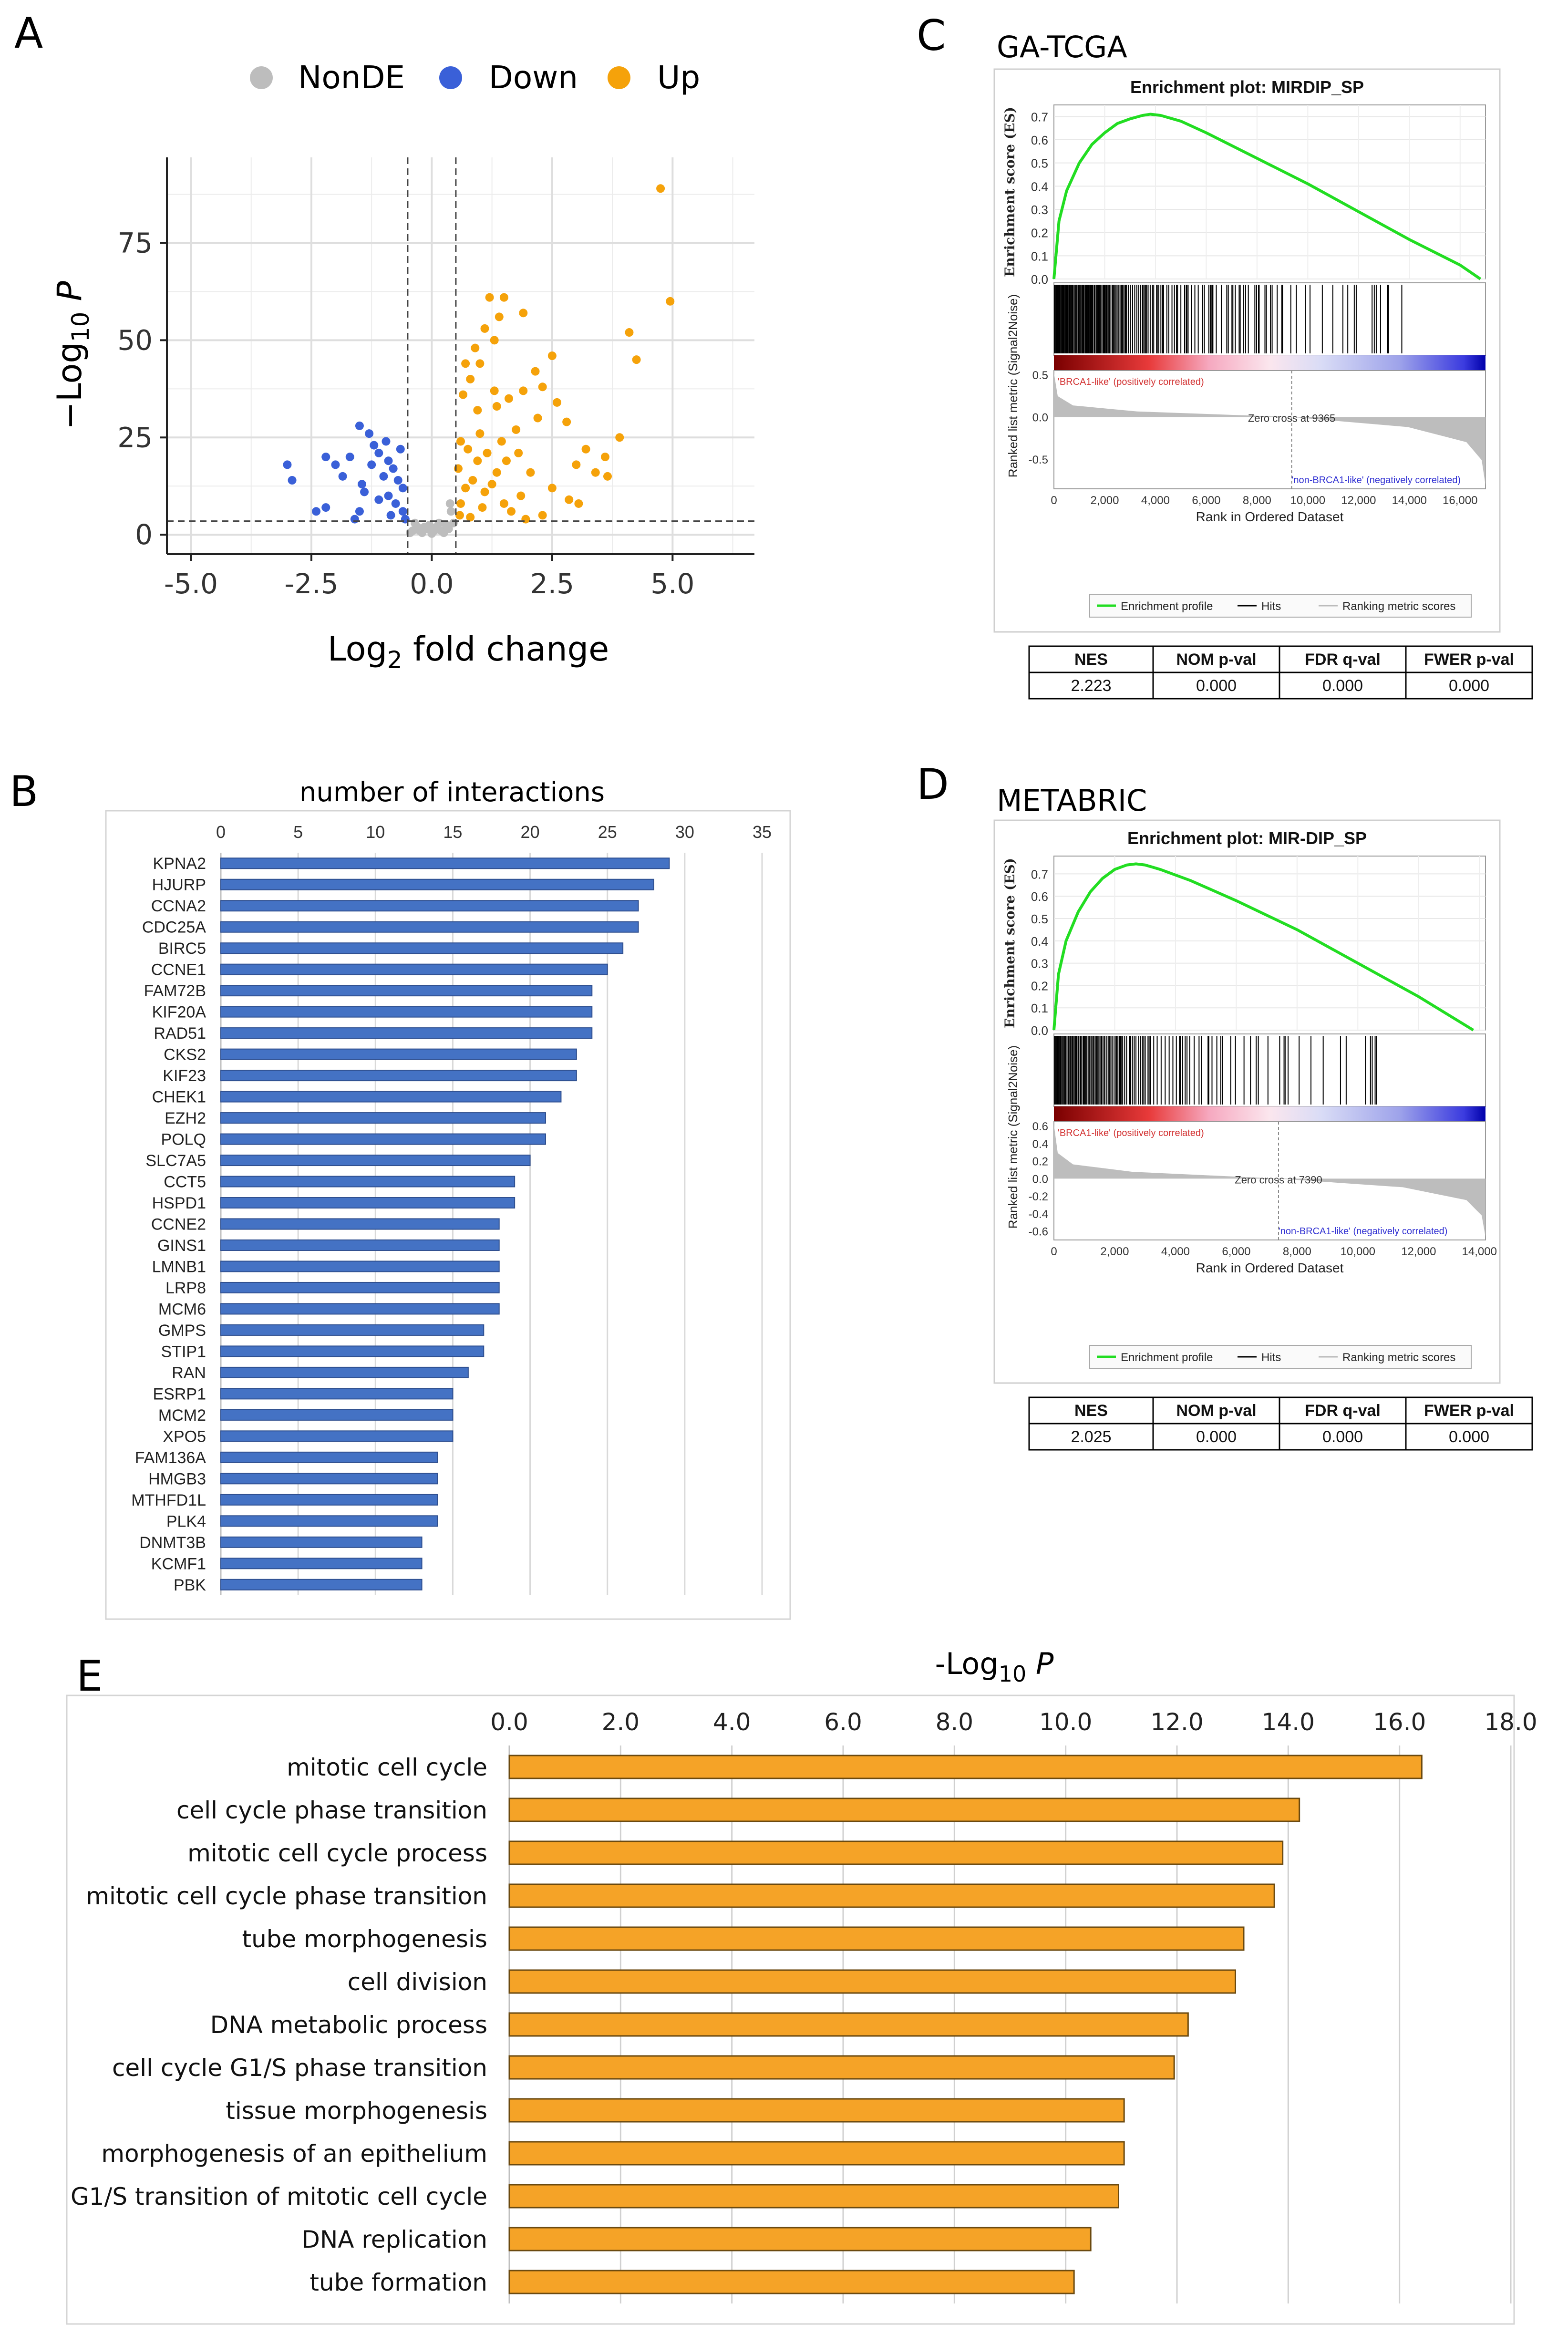 The image size is (1568, 2334). What do you see at coordinates (552, 584) in the screenshot?
I see `x-tick-label: 2.5` at bounding box center [552, 584].